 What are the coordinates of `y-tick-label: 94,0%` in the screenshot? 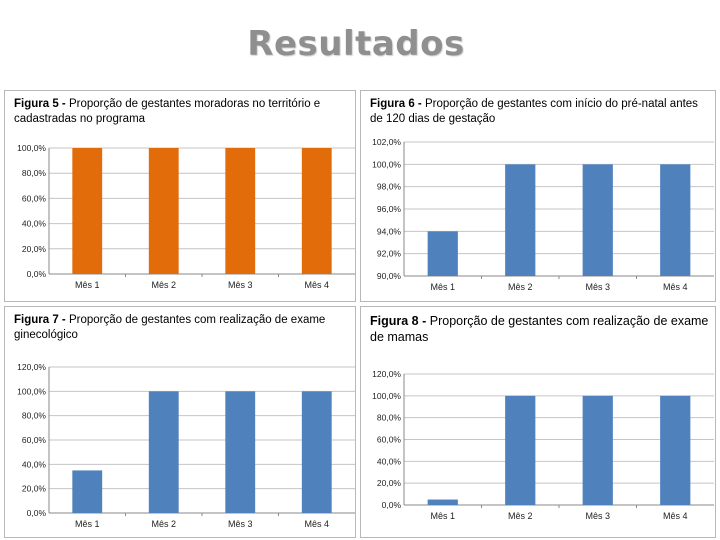 It's located at (389, 231).